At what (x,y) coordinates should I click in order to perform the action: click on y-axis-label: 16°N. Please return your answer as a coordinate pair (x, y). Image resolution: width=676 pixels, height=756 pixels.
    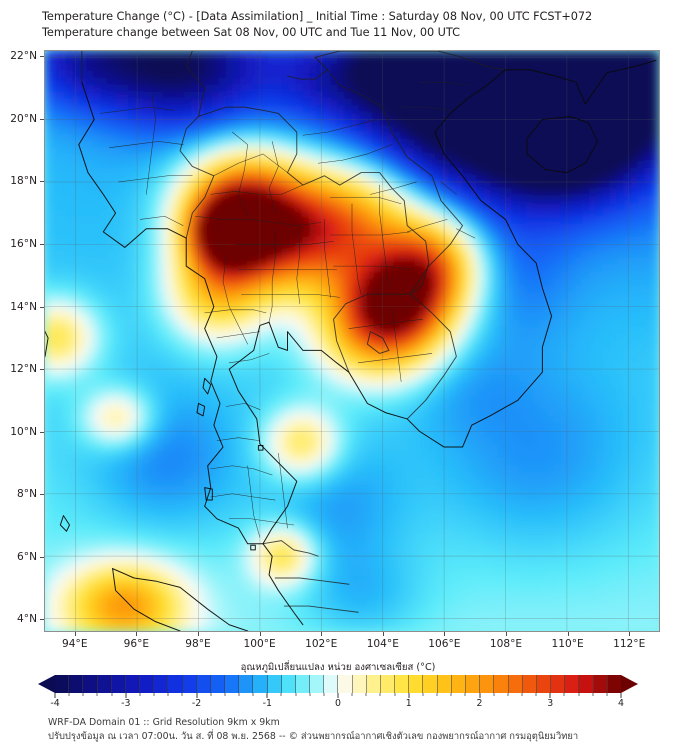
    Looking at the image, I should click on (23, 244).